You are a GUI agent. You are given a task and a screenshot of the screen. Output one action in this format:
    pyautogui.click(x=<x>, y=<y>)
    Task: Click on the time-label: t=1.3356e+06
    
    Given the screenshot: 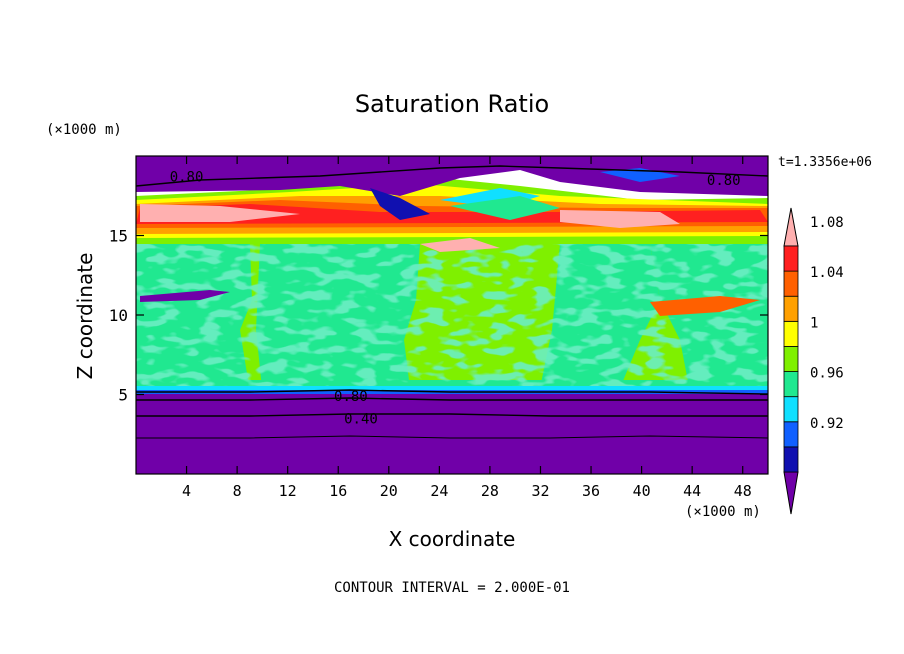 What is the action you would take?
    pyautogui.click(x=825, y=162)
    